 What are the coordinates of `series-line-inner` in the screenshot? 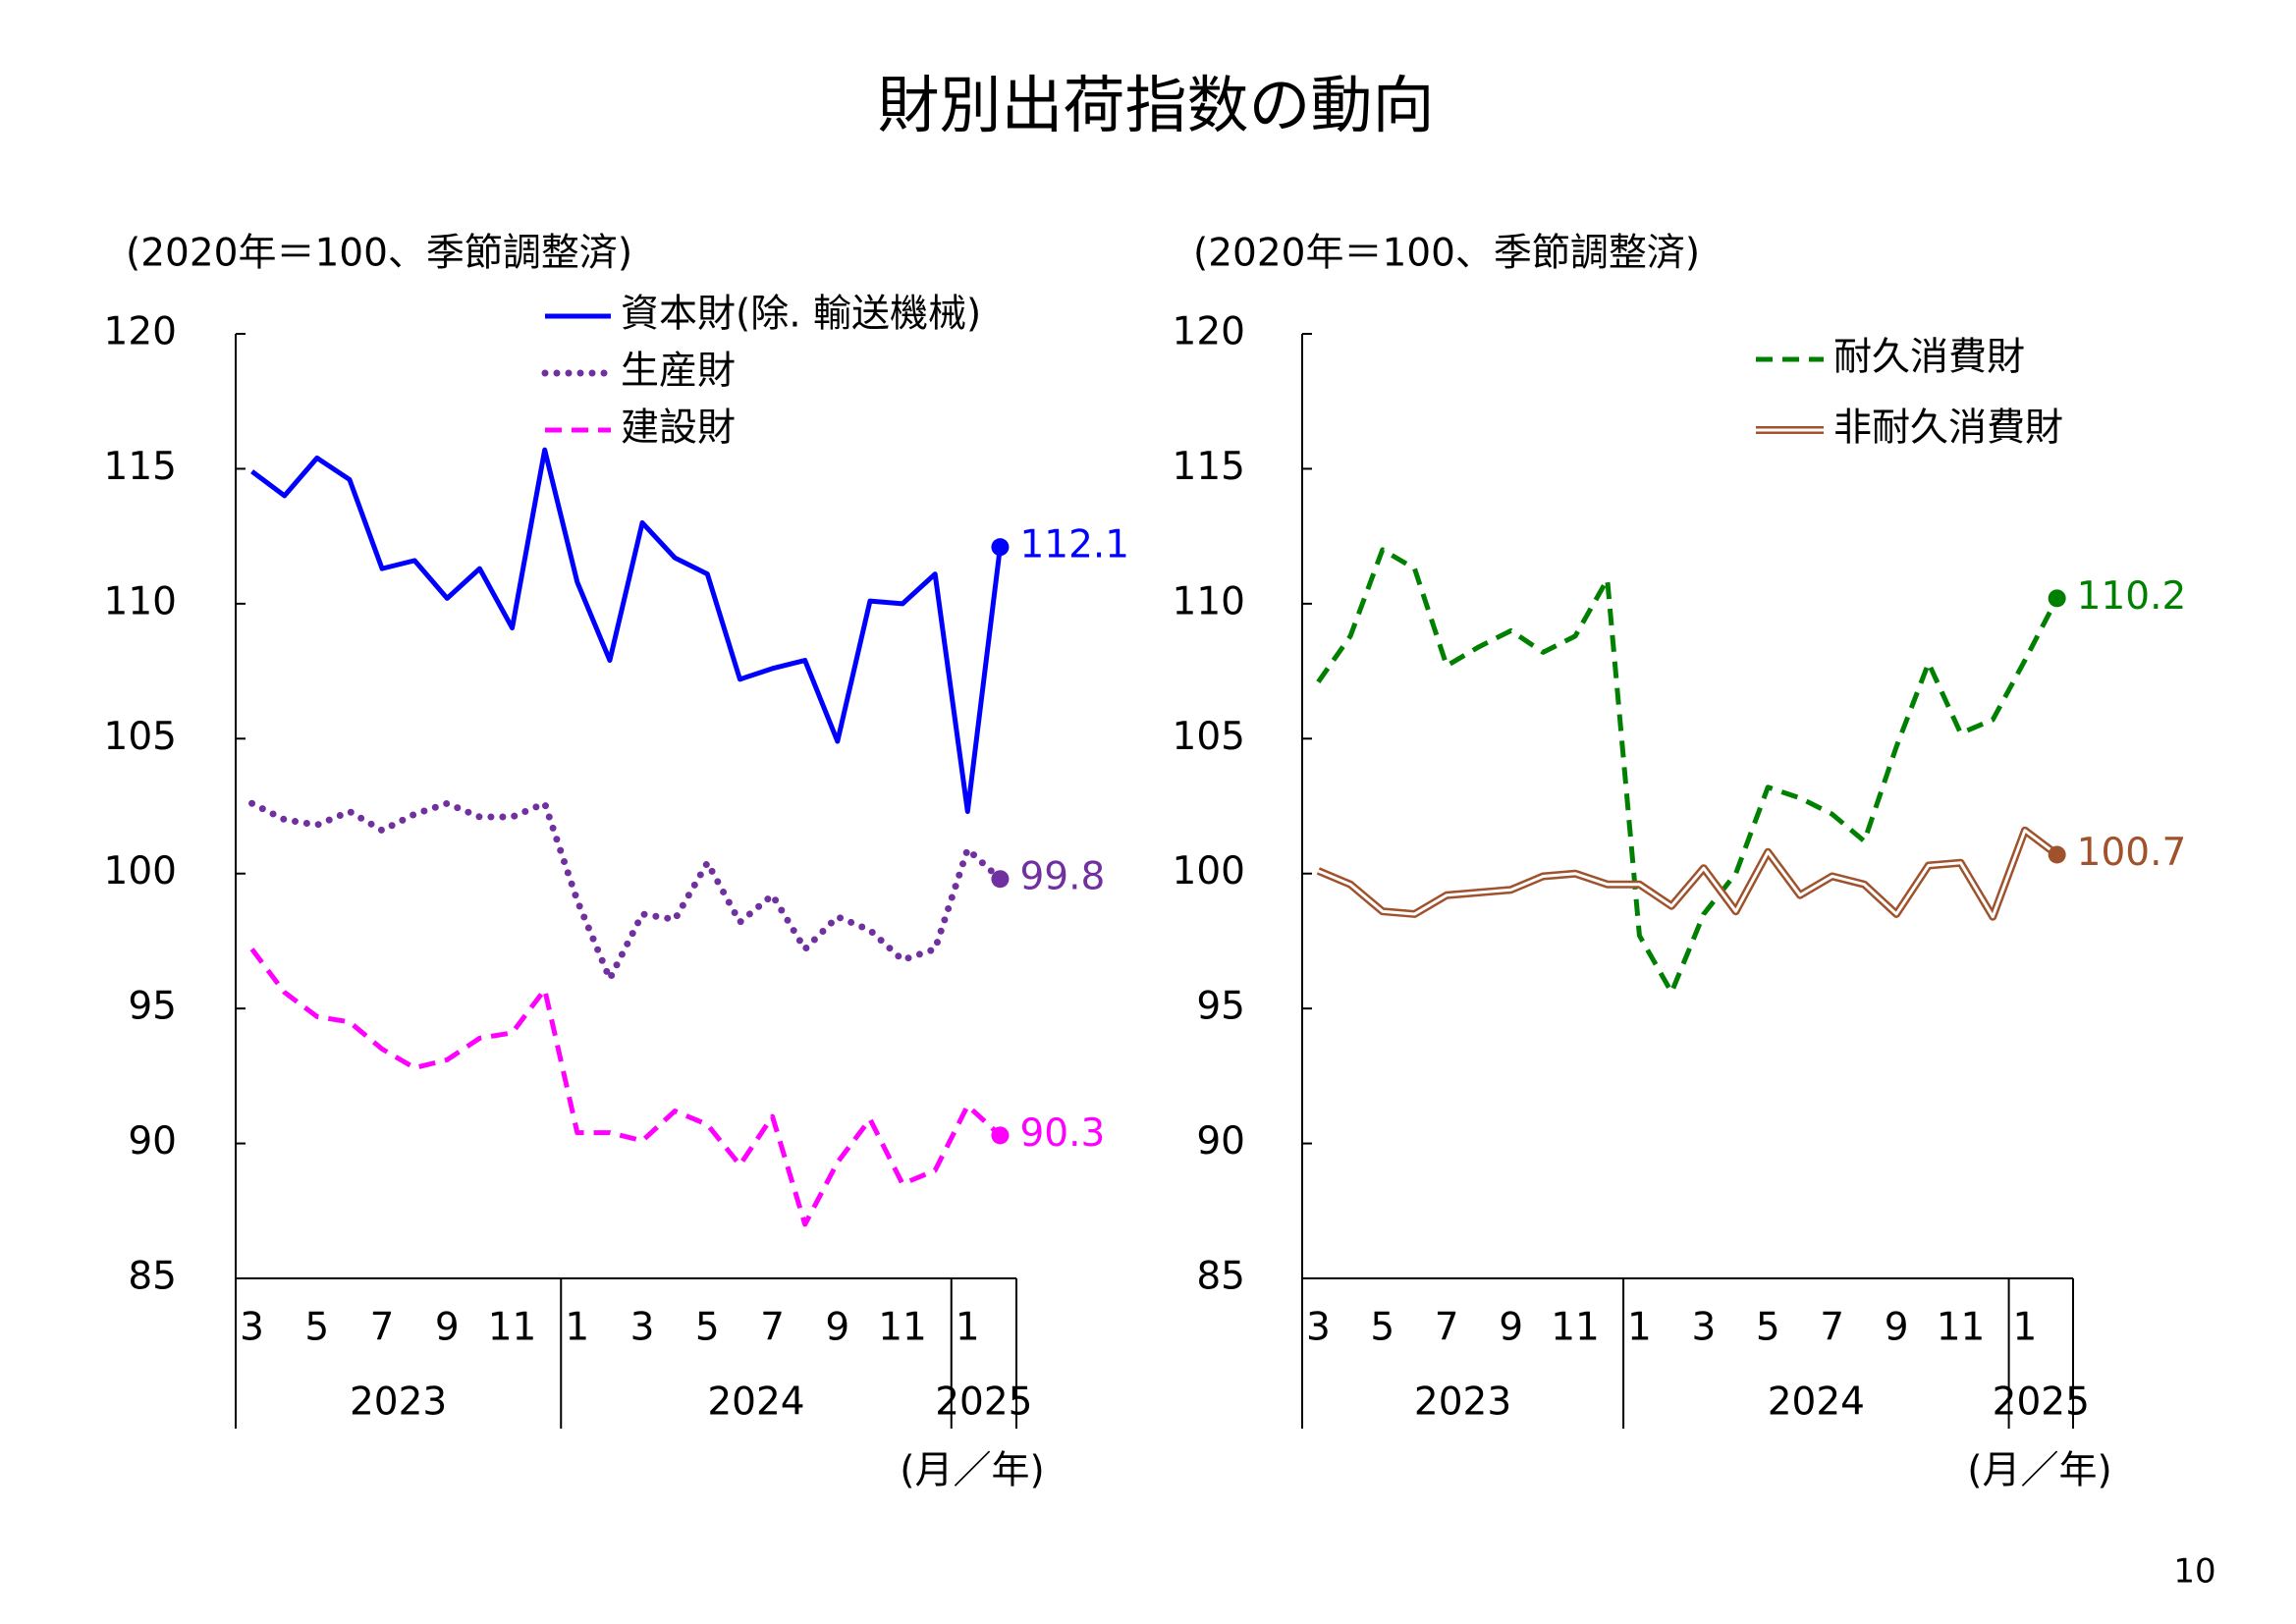 It's located at (1687, 874).